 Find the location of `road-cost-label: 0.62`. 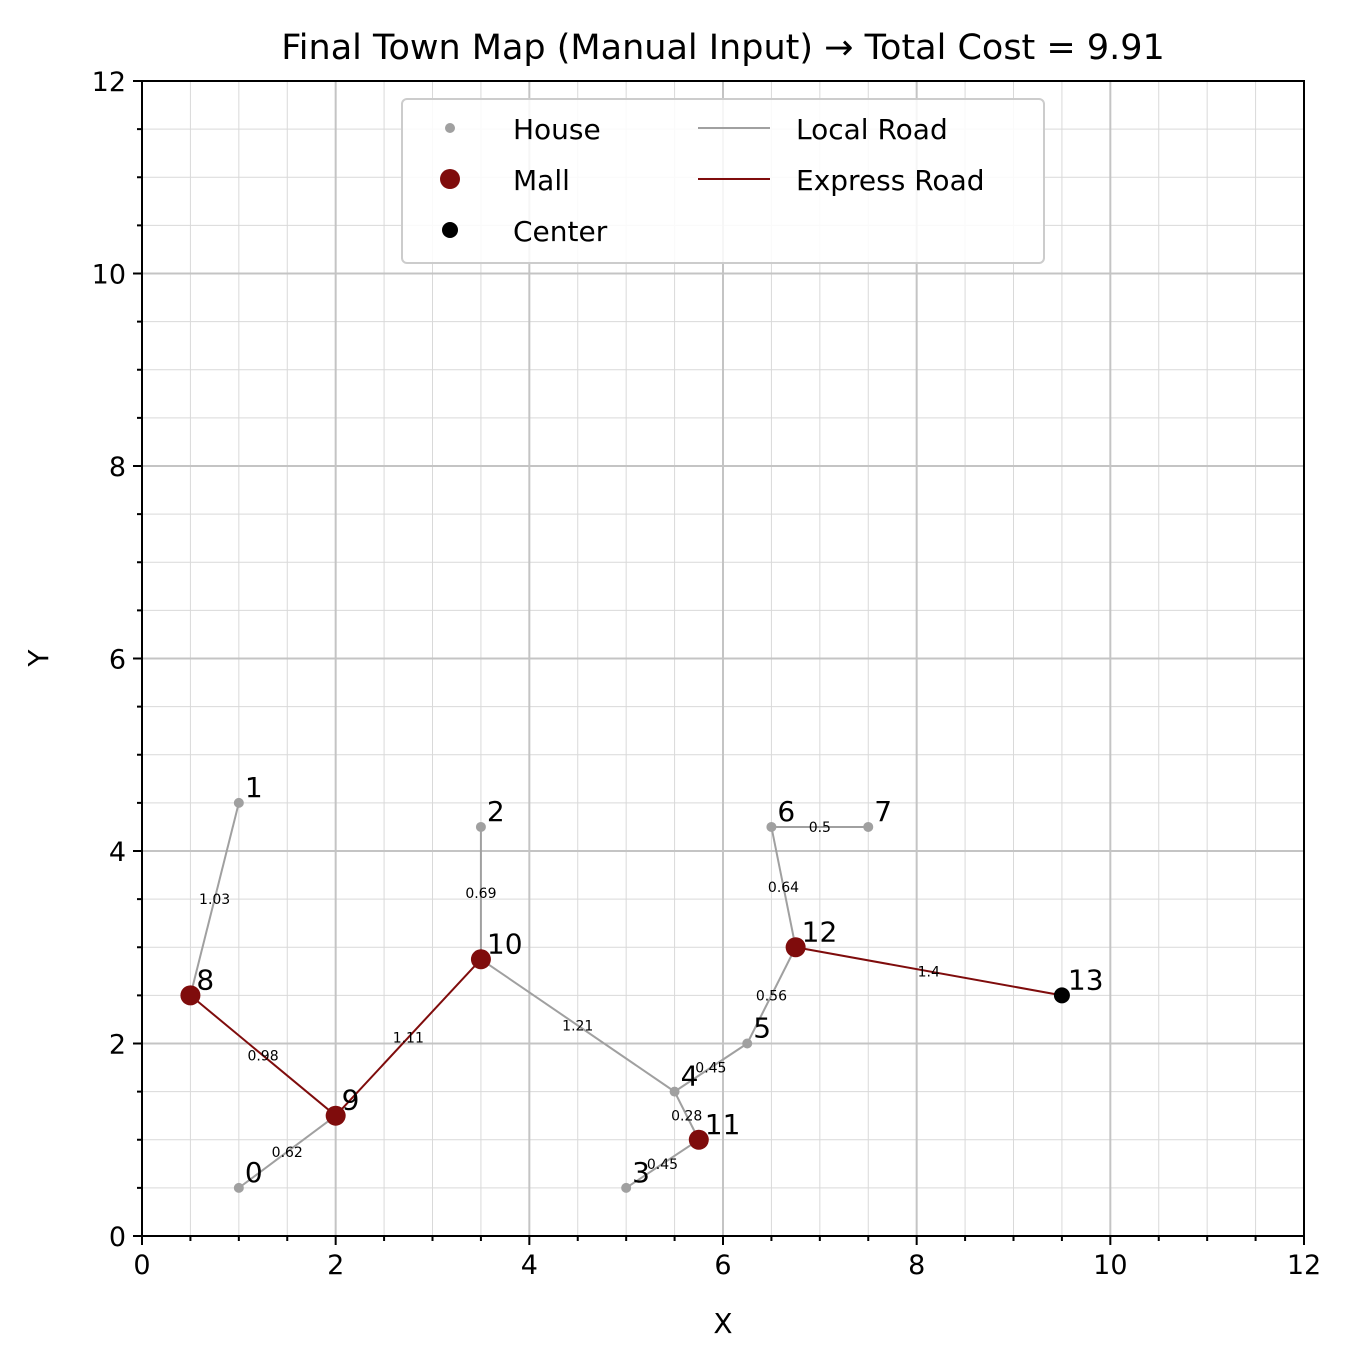

road-cost-label: 0.62 is located at coordinates (287, 1153).